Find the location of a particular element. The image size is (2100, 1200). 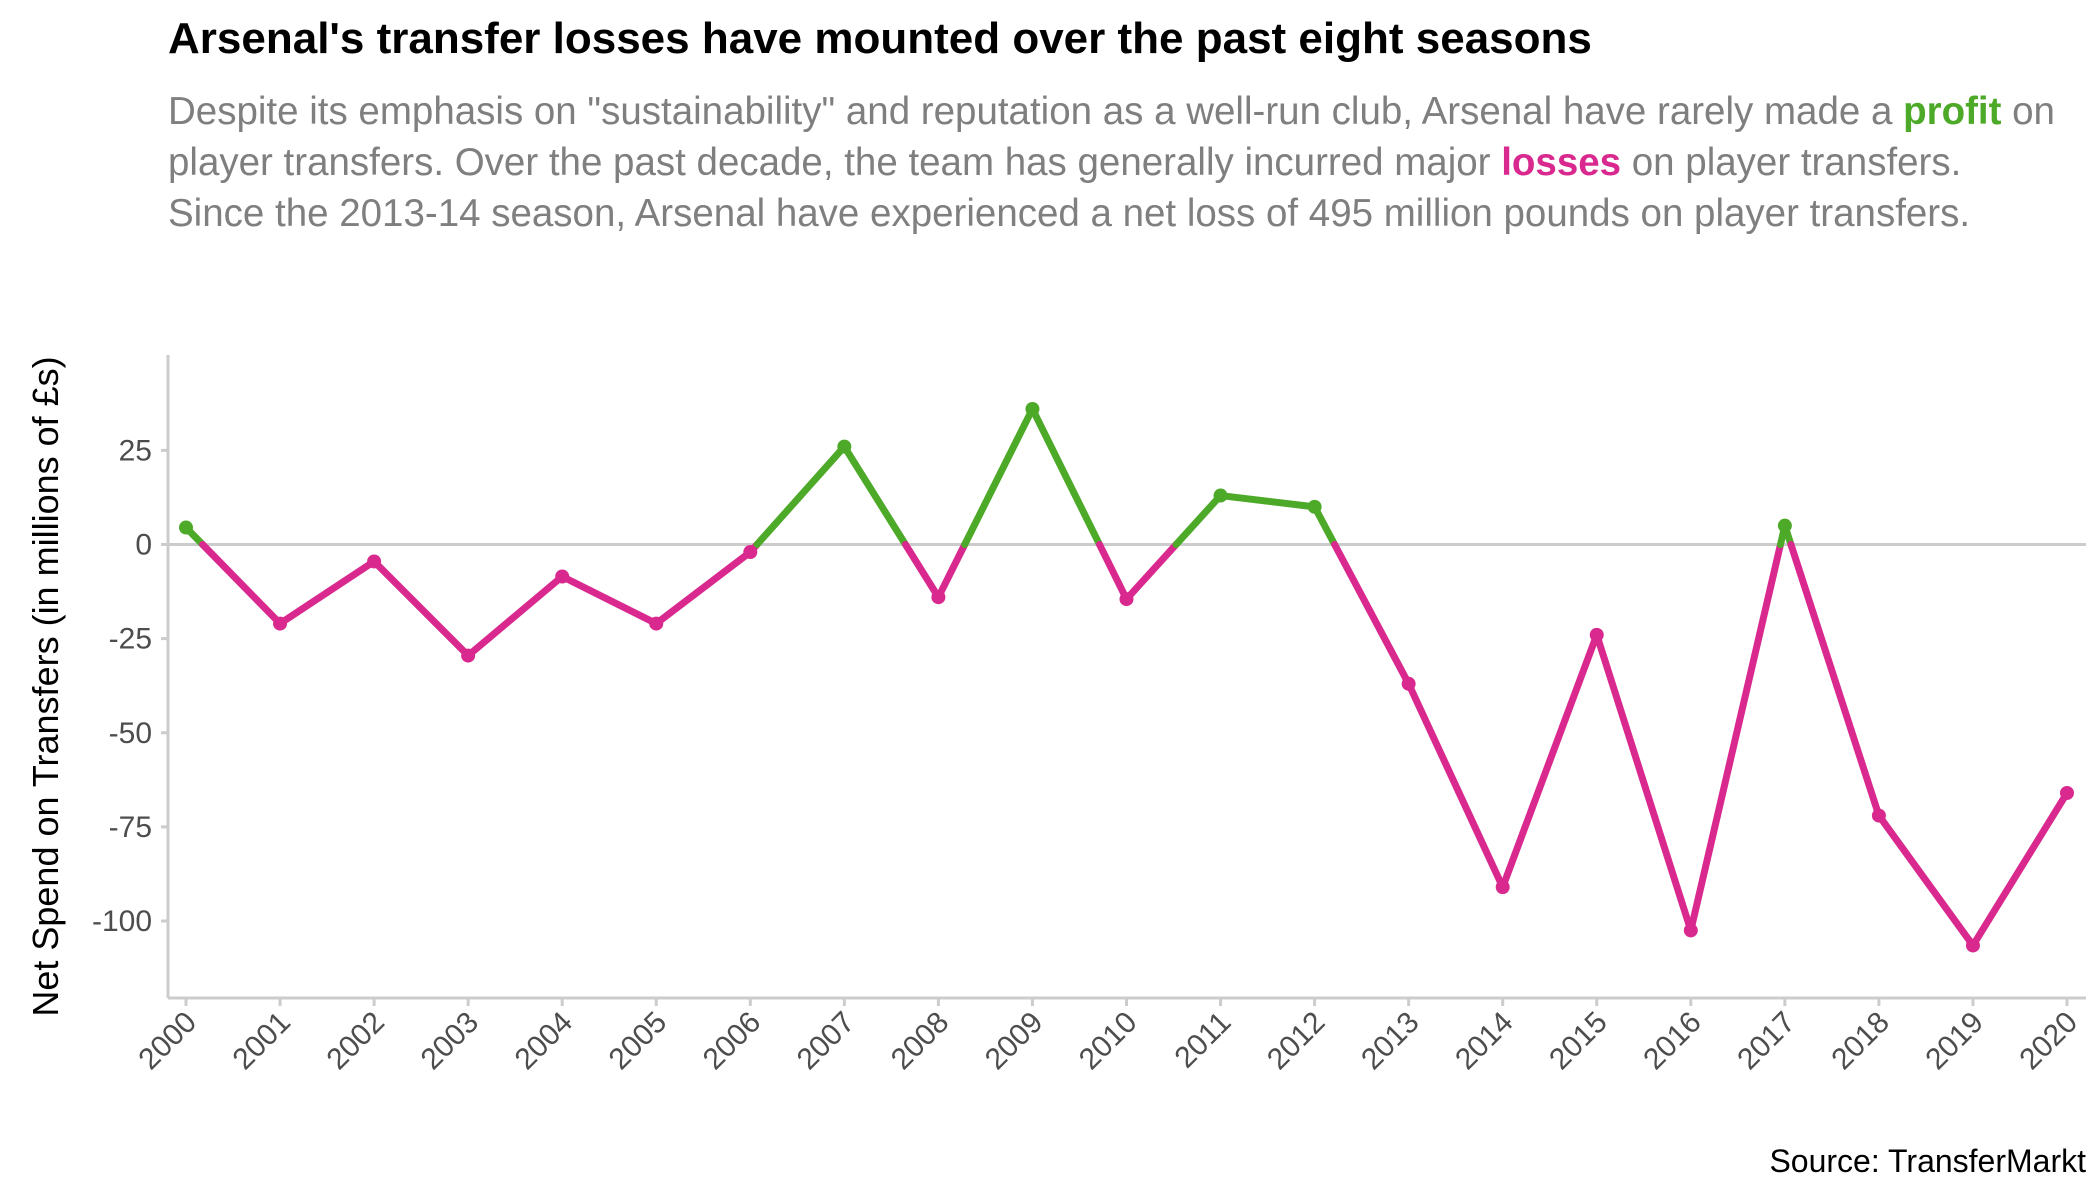

x-tick-label: 2019 is located at coordinates (1954, 1041).